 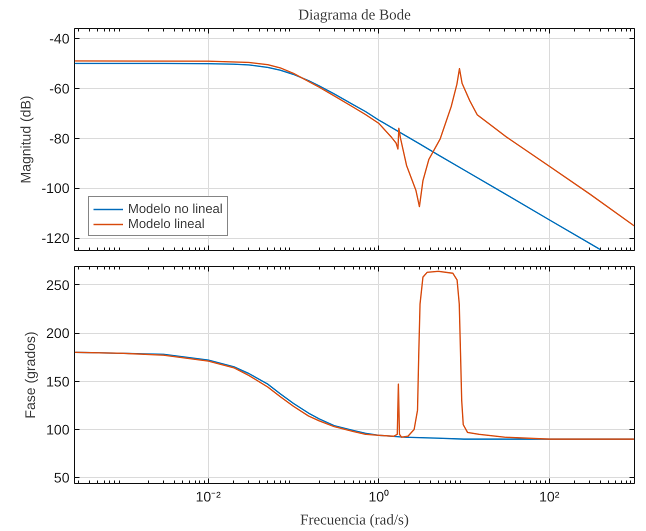 I want to click on y-tick-label: -100, so click(x=55, y=188).